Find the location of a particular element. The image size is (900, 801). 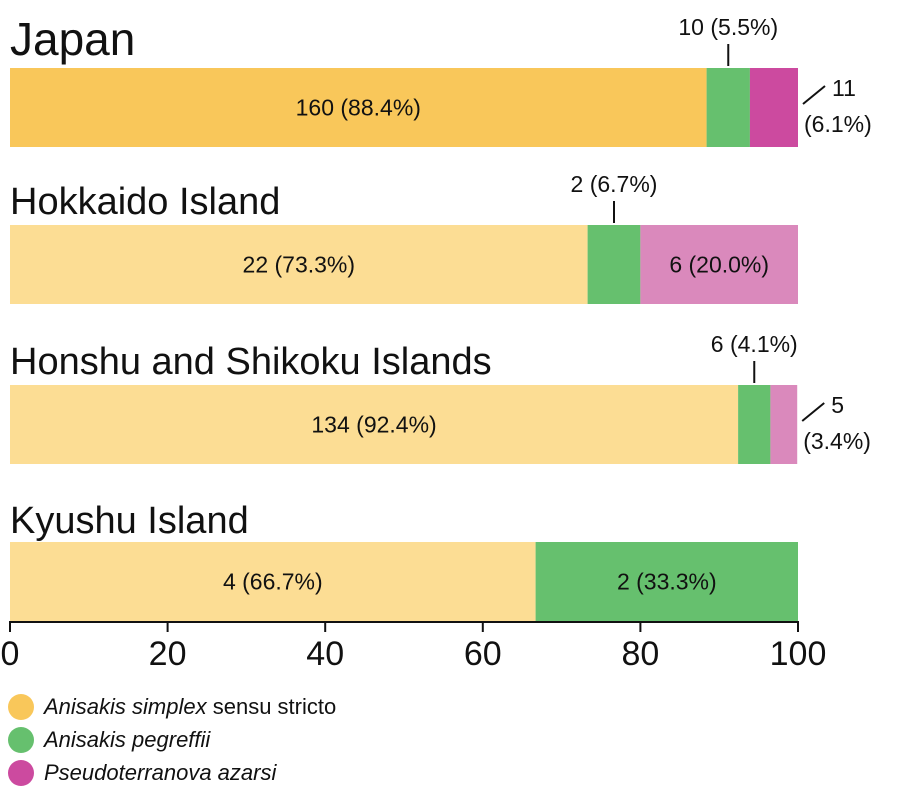

legend-item: Pseudoterranova azarsi is located at coordinates (172, 772).